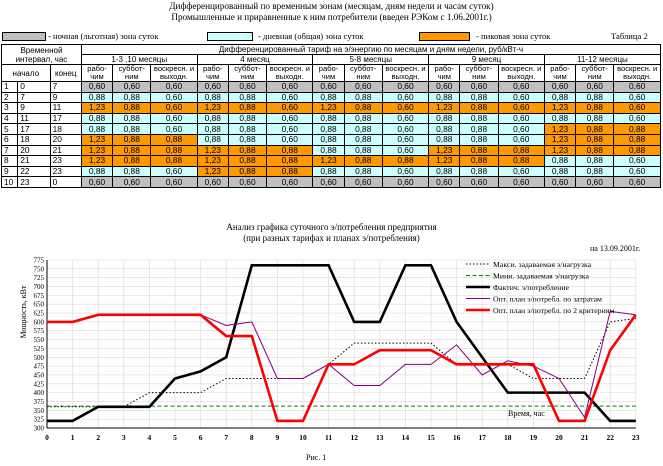 This screenshot has height=466, width=663. I want to click on start-header: начало, so click(26, 73).